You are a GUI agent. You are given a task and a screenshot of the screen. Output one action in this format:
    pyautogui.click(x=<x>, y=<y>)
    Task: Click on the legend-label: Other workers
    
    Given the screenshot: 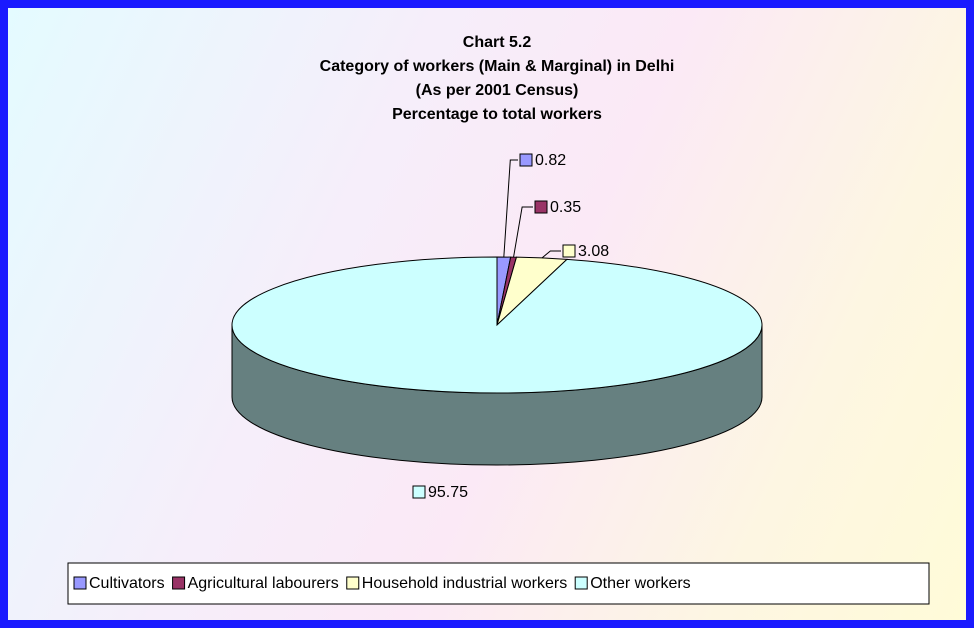 What is the action you would take?
    pyautogui.click(x=640, y=583)
    